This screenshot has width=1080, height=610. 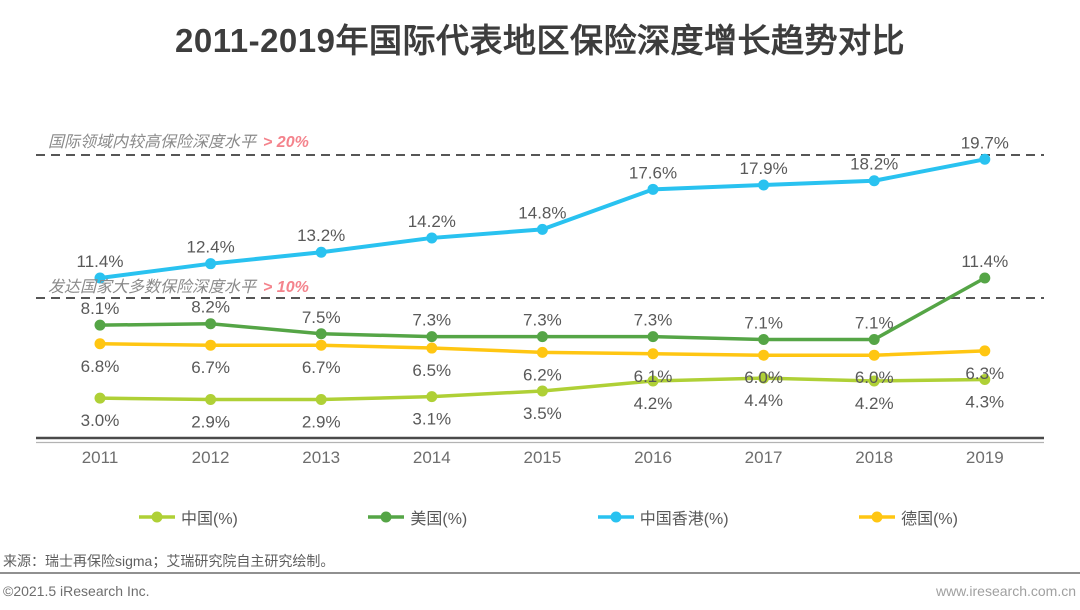 What do you see at coordinates (152, 142) in the screenshot?
I see `annotation-text: 国际领域内较高保险深度水平` at bounding box center [152, 142].